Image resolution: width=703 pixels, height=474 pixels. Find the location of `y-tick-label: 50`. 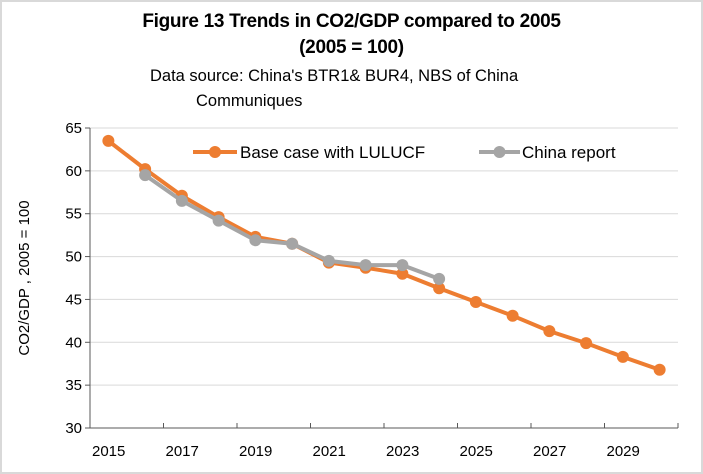

y-tick-label: 50 is located at coordinates (73, 257).